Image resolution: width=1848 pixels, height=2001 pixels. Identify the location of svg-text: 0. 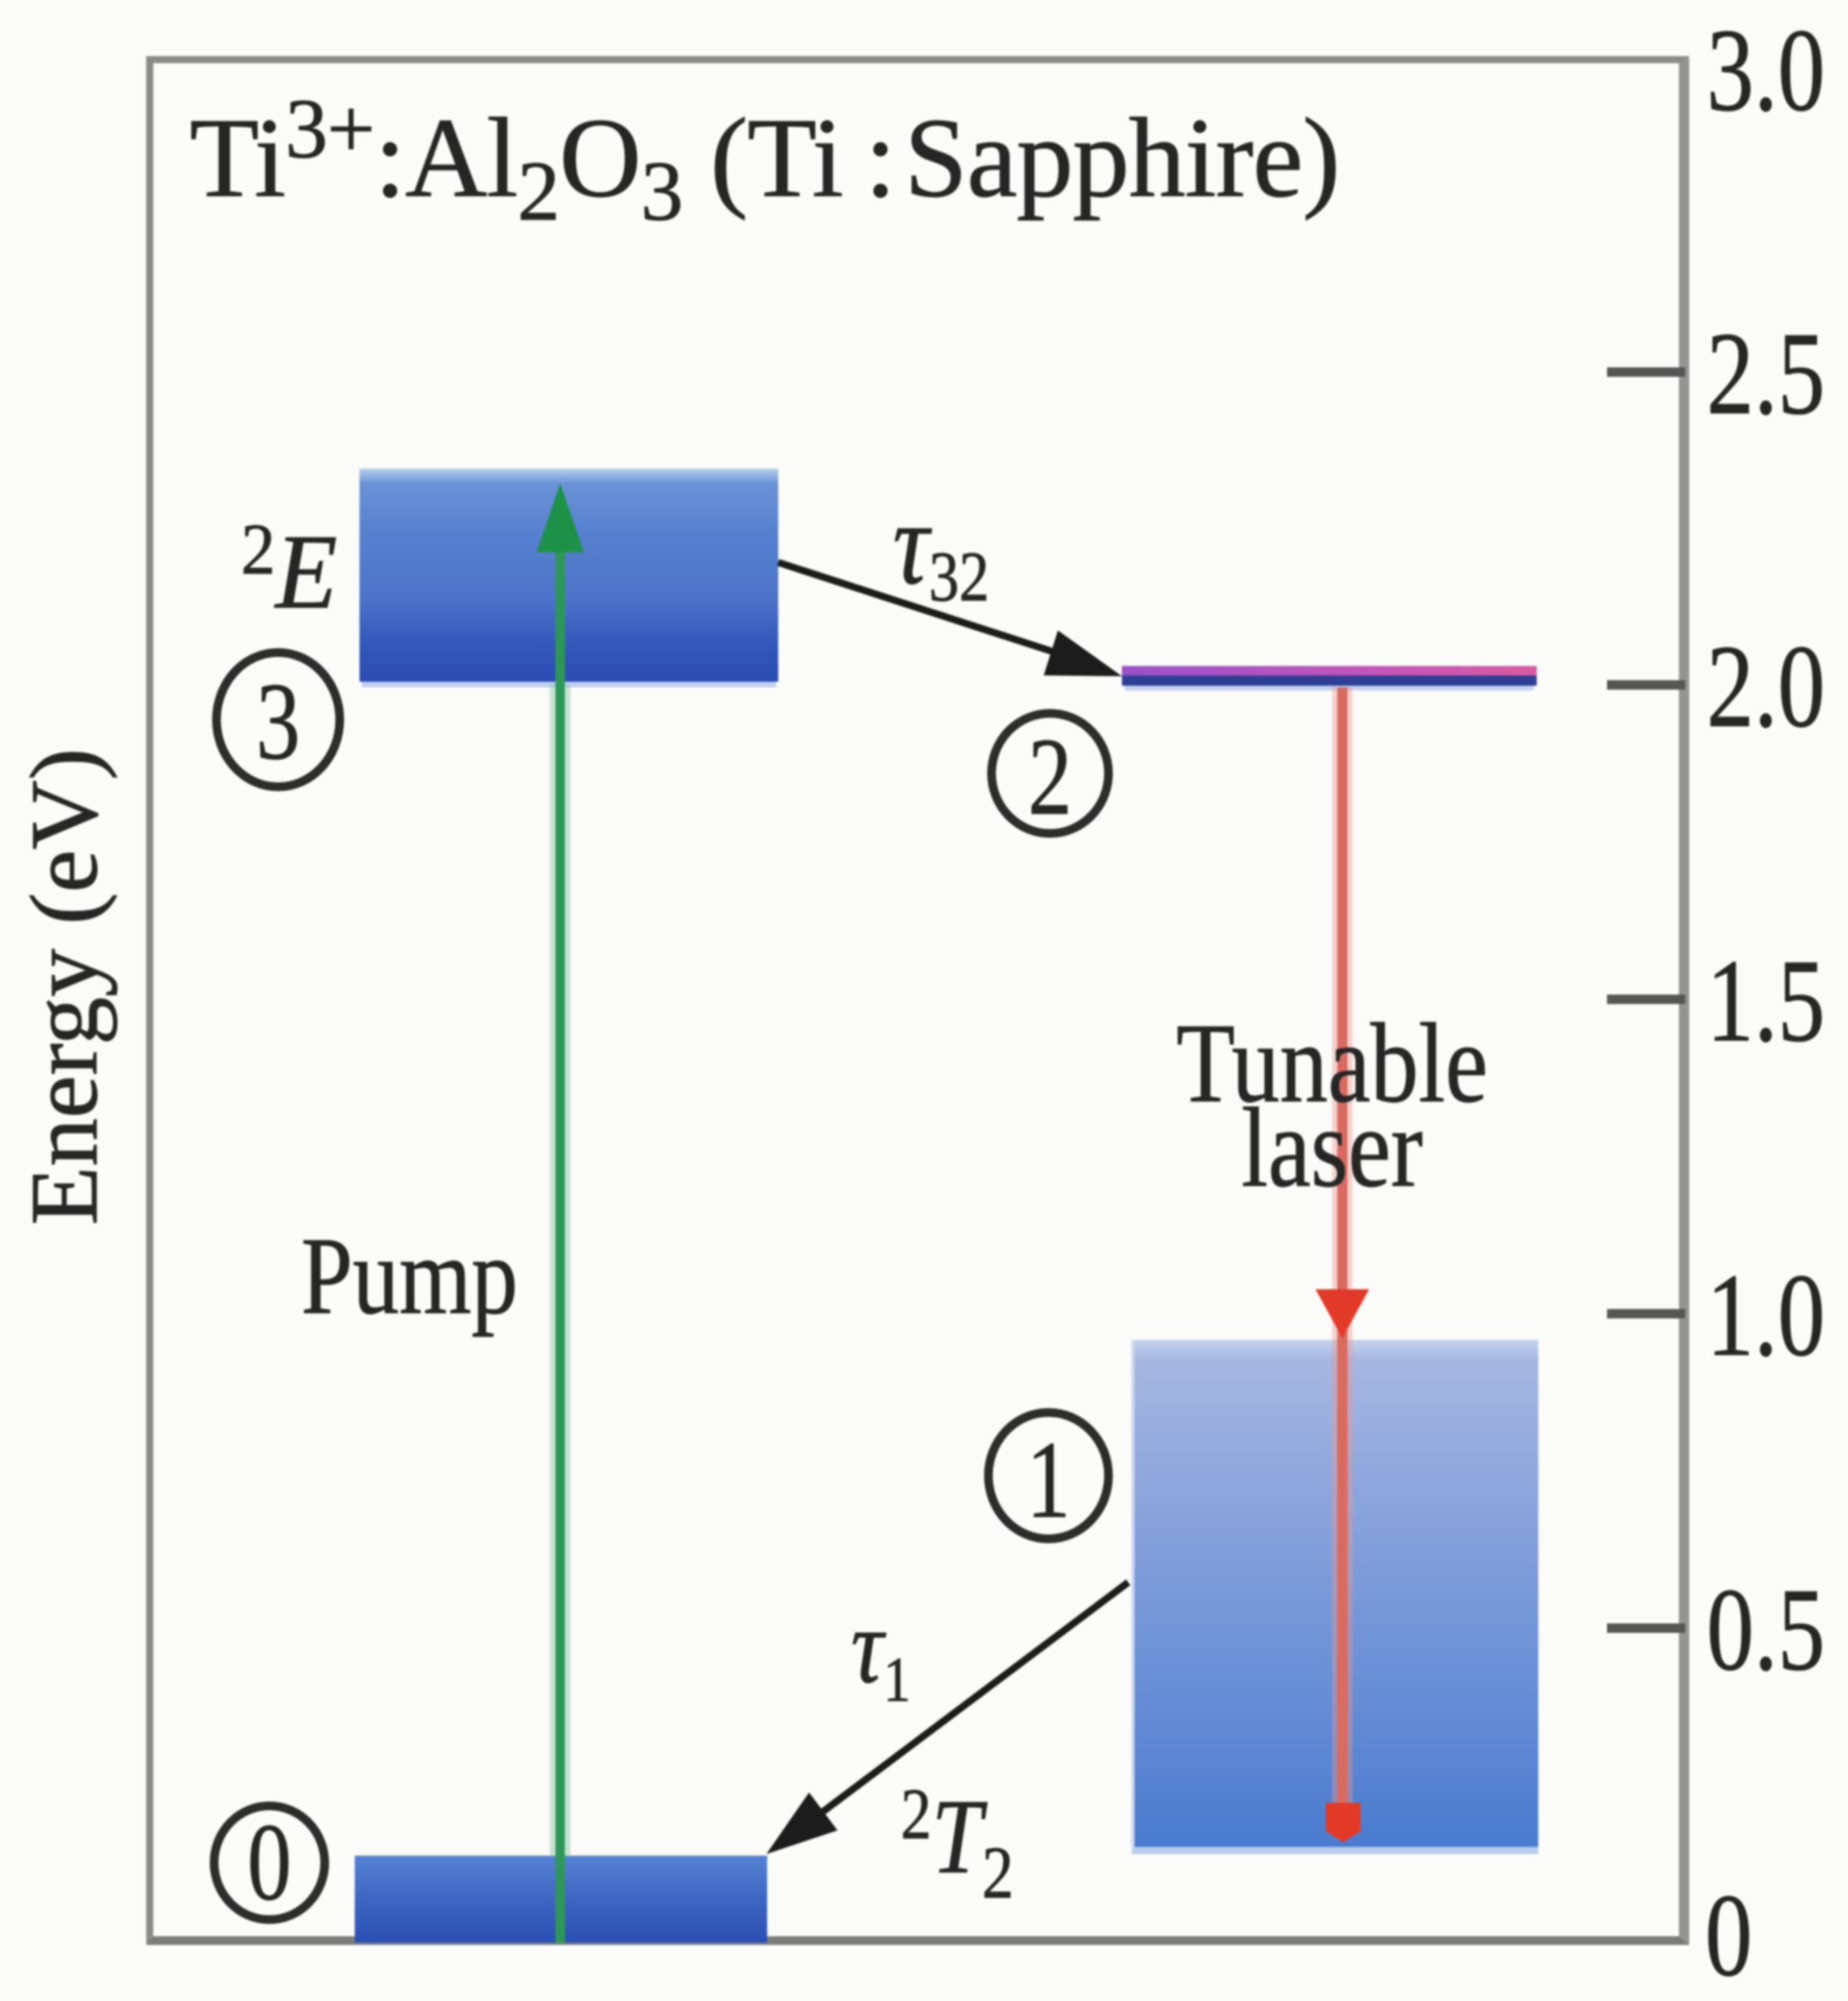
(269, 1862).